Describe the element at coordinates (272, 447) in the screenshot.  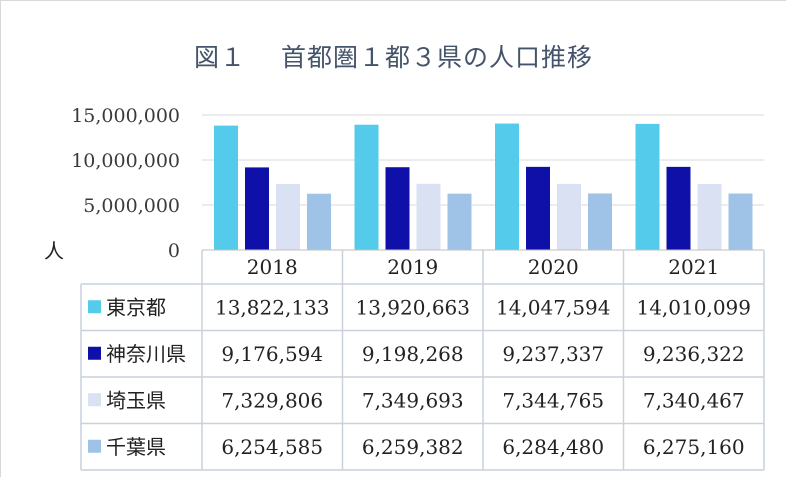
I see `data-label: 6,254,585` at that location.